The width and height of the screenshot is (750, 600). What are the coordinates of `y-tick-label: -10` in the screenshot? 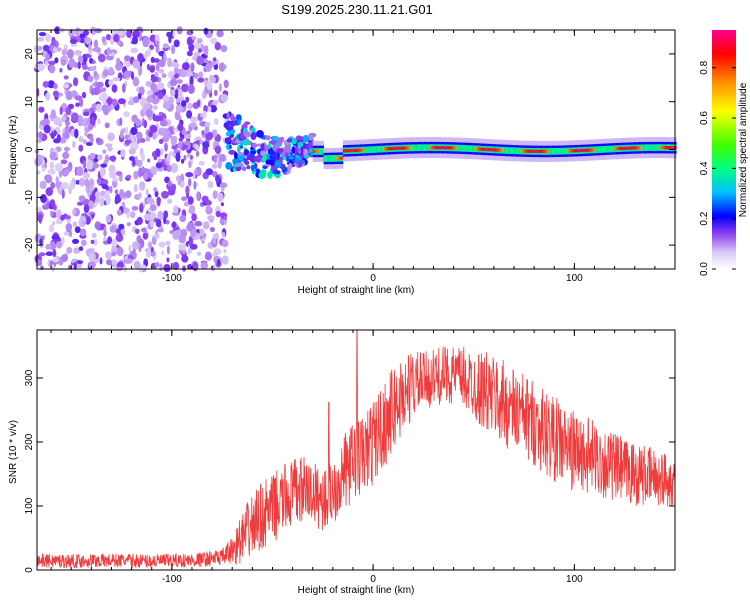 It's located at (29, 197).